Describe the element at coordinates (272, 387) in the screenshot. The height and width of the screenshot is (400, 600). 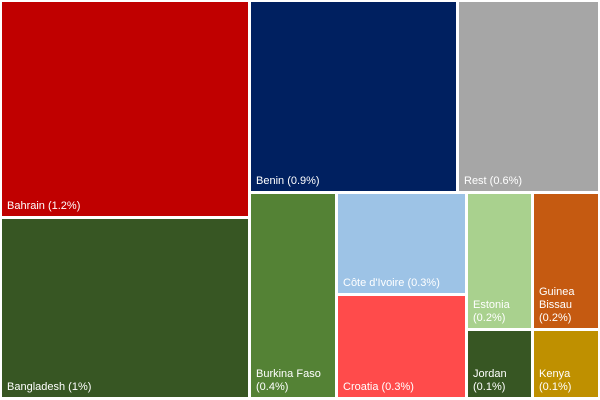
I see `tile-label-line: (0.4%)` at that location.